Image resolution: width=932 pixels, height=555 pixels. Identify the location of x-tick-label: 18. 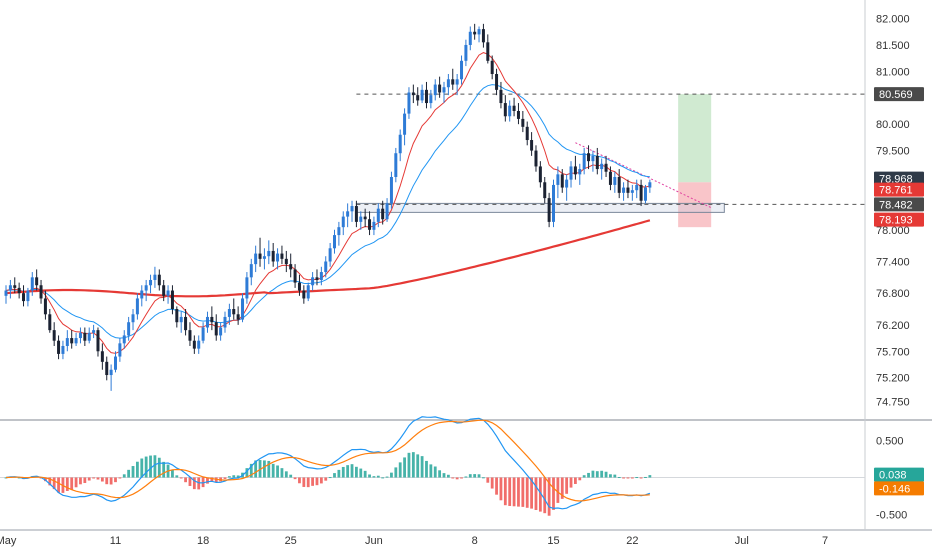
(203, 541).